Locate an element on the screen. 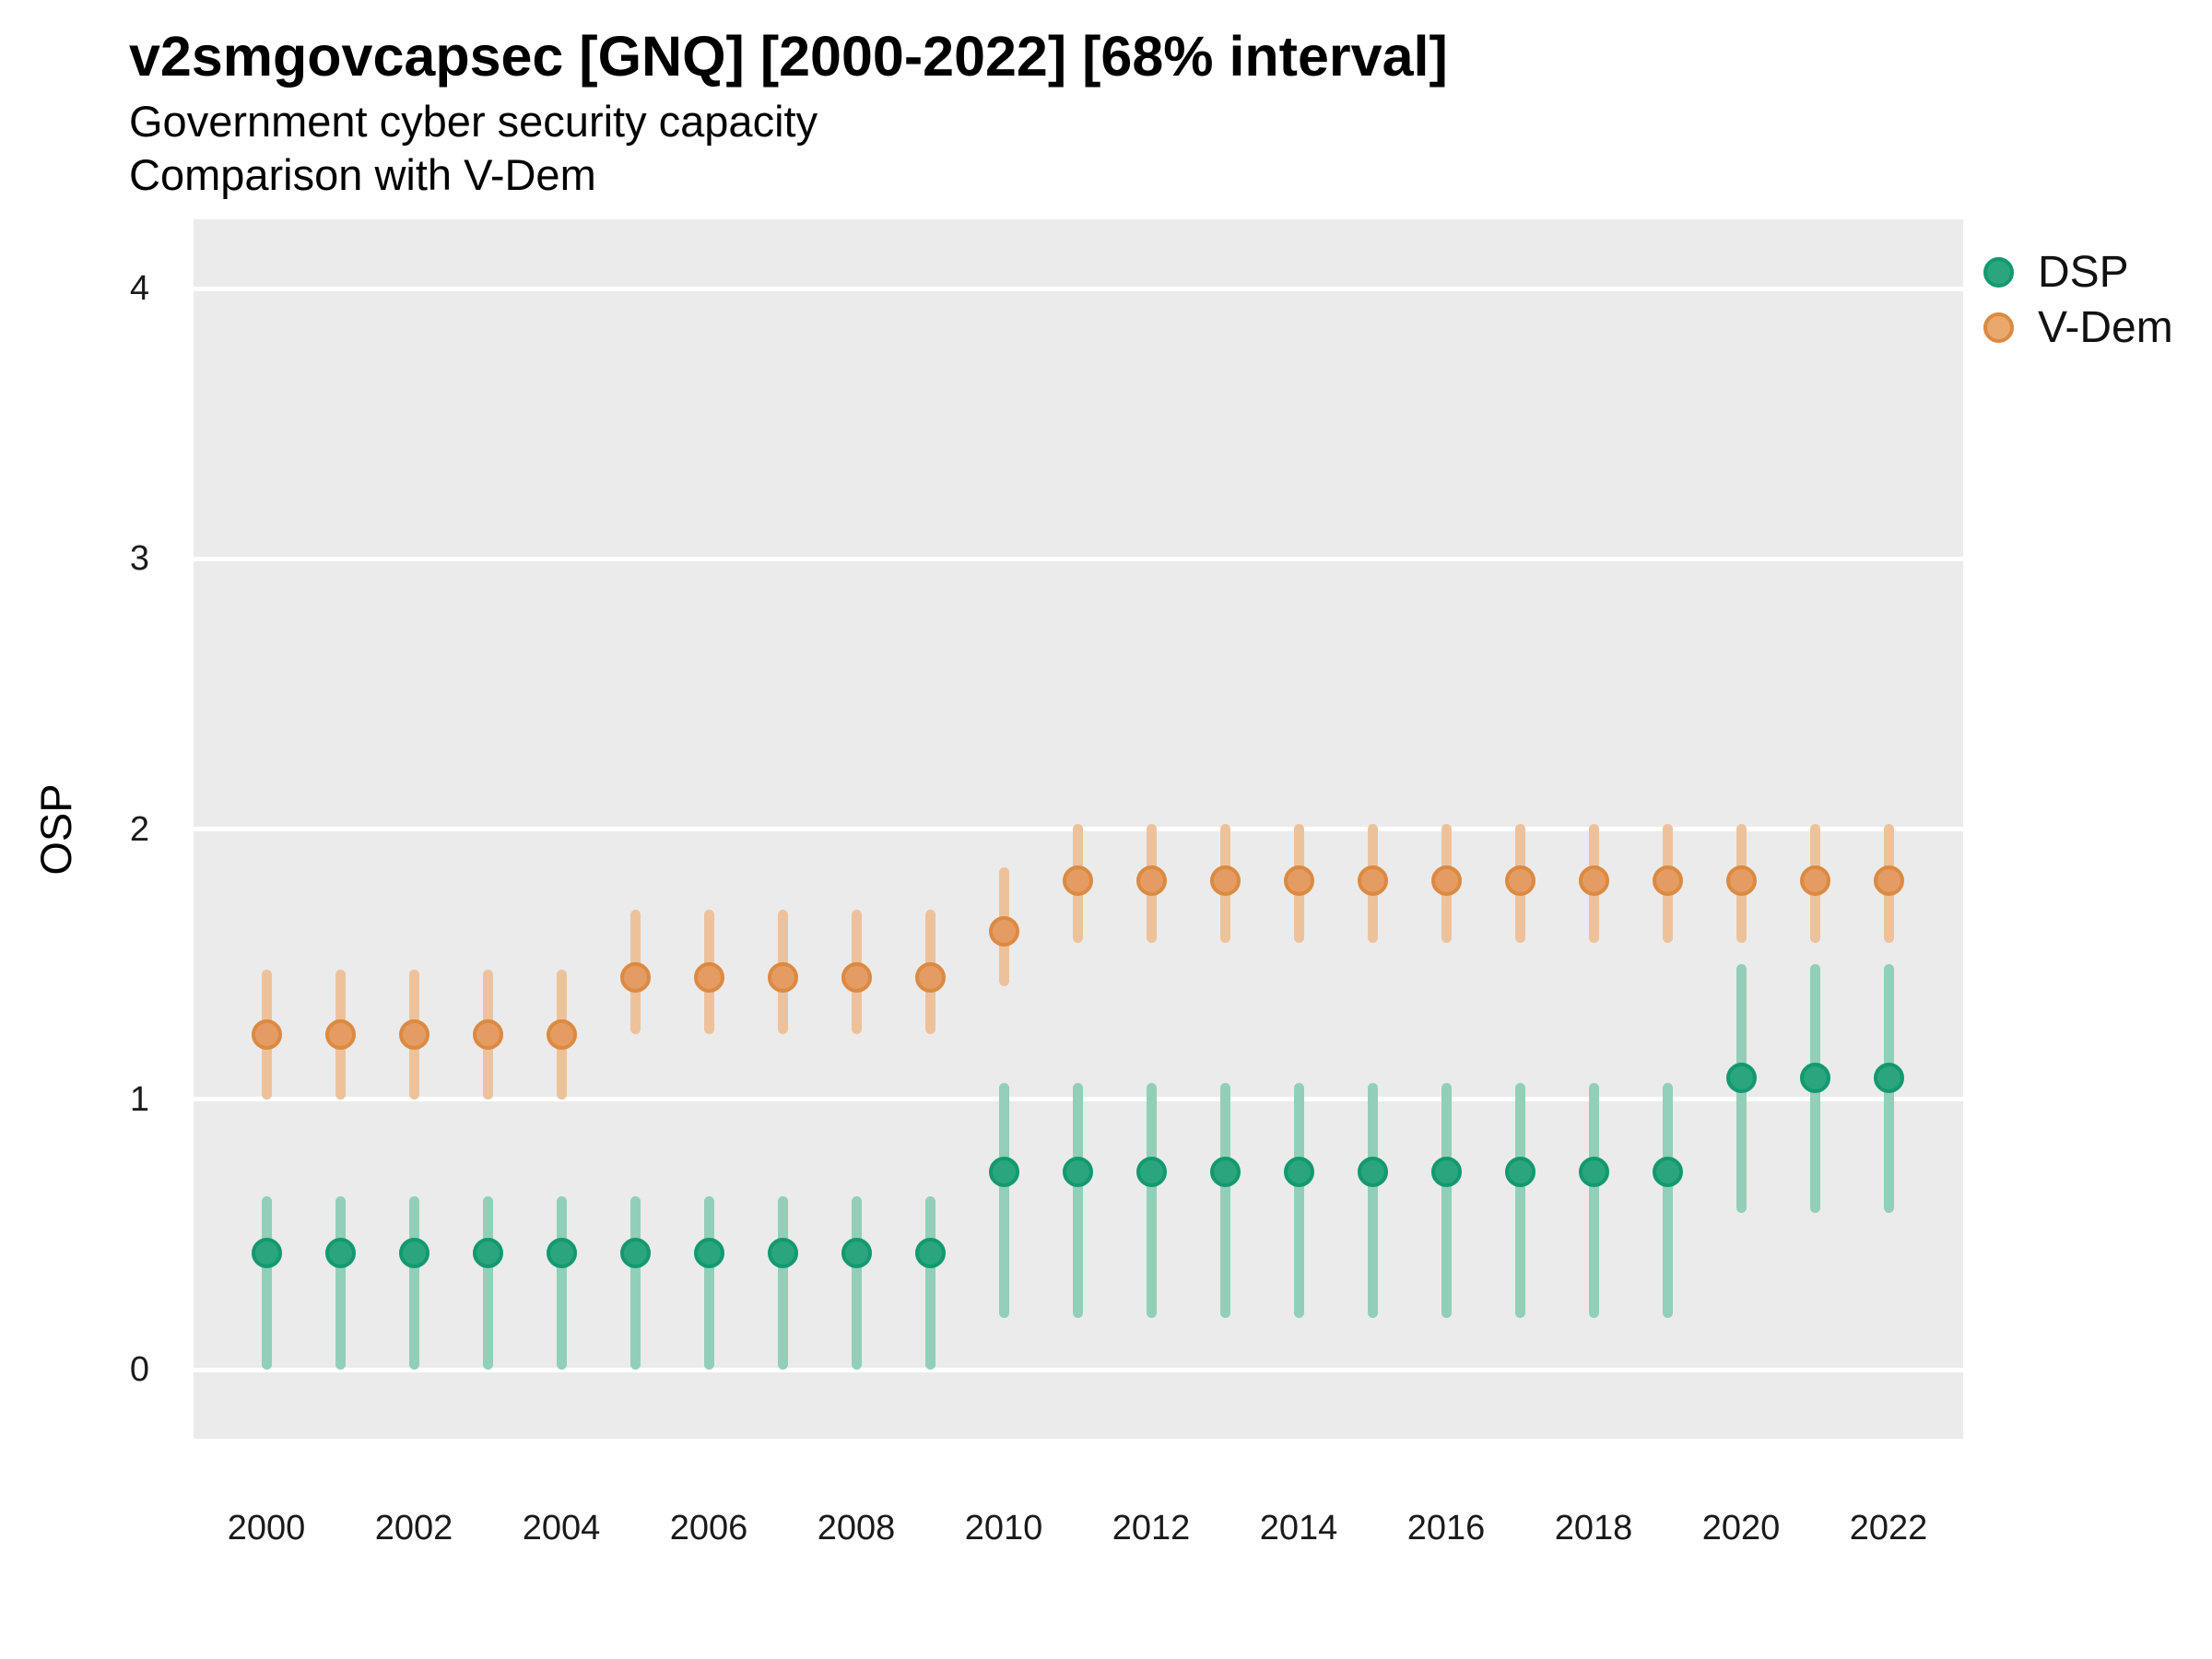  x-tick-label-2020: 2020 is located at coordinates (1741, 1528).